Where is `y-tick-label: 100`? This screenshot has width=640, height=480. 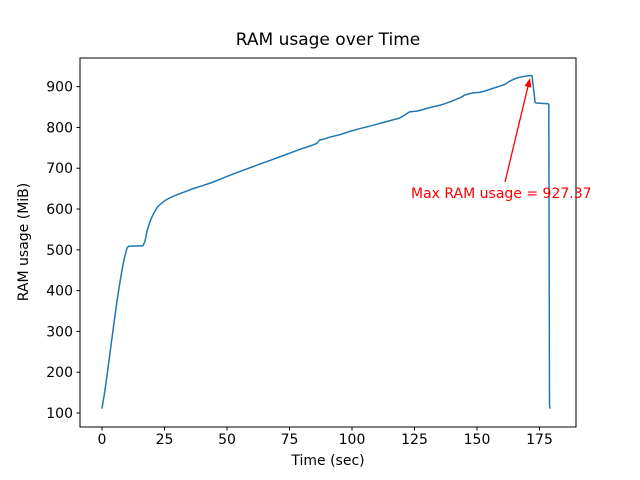
y-tick-label: 100 is located at coordinates (59, 414).